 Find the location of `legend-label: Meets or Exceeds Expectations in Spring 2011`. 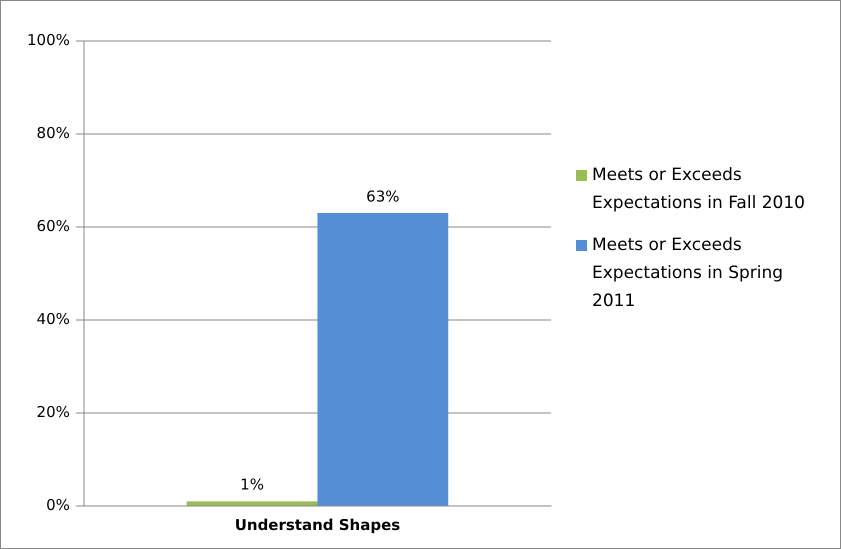

legend-label: Meets or Exceeds Expectations in Spring 2011 is located at coordinates (688, 273).